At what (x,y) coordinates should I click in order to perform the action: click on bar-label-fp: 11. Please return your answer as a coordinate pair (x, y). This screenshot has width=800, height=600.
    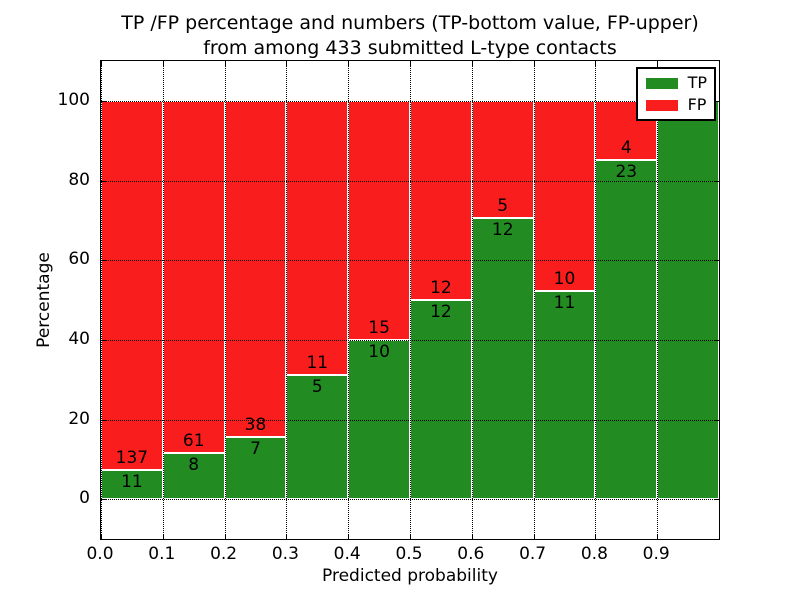
    Looking at the image, I should click on (317, 362).